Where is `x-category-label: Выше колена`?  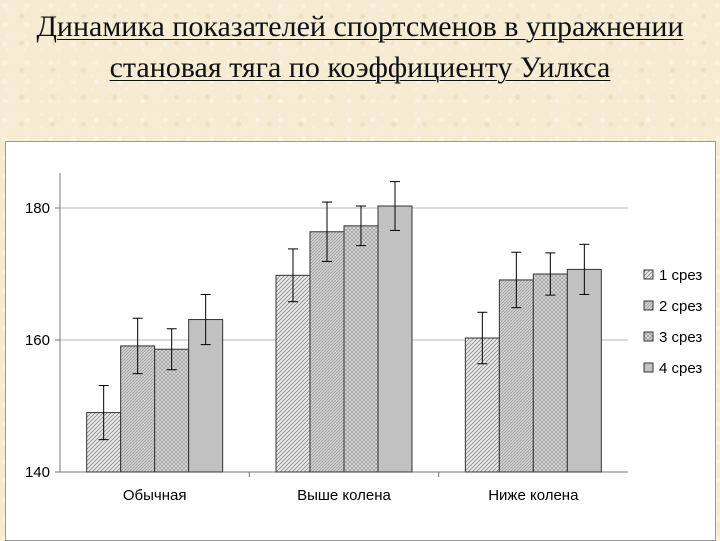 x-category-label: Выше колена is located at coordinates (344, 495).